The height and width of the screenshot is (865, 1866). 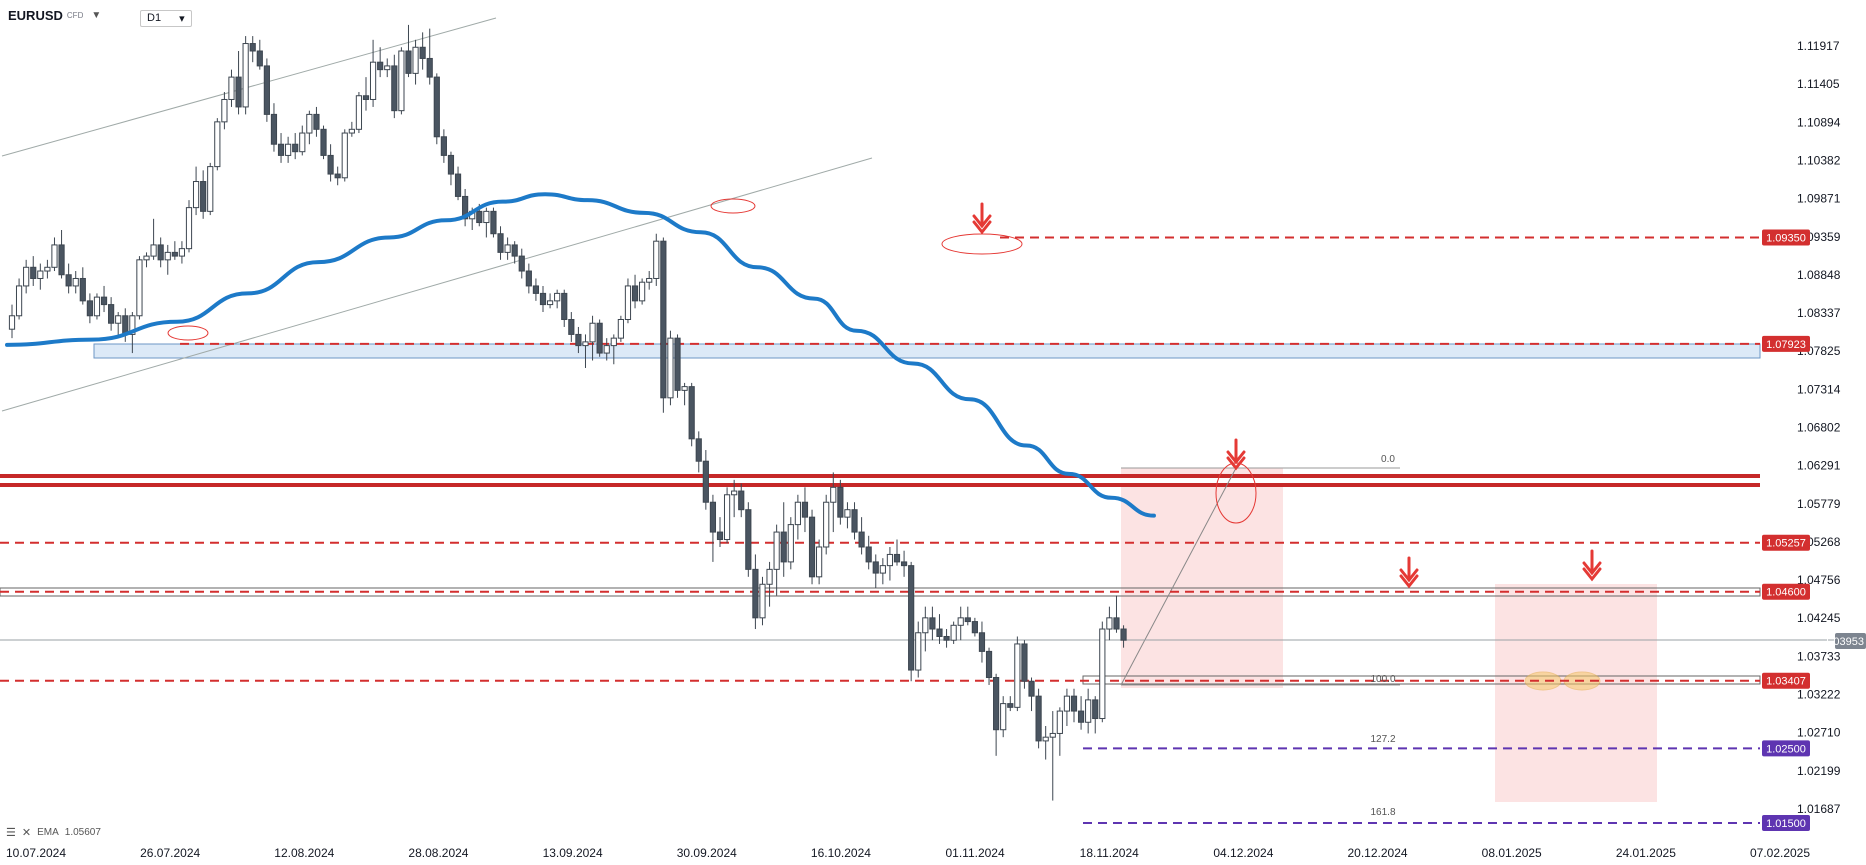 I want to click on date-tick-label: 20.12.2024, so click(x=1378, y=853).